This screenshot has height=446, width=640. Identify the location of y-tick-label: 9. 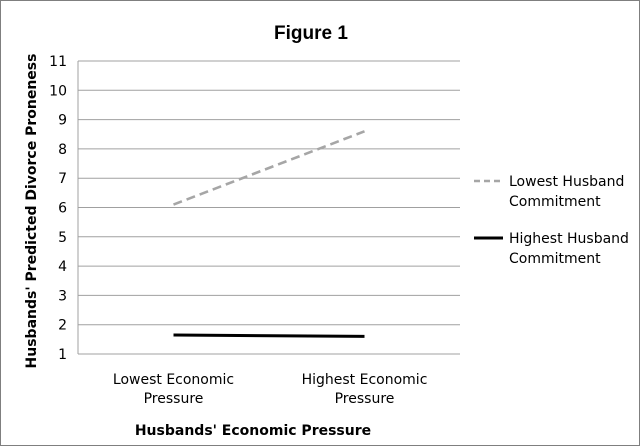
(62, 121).